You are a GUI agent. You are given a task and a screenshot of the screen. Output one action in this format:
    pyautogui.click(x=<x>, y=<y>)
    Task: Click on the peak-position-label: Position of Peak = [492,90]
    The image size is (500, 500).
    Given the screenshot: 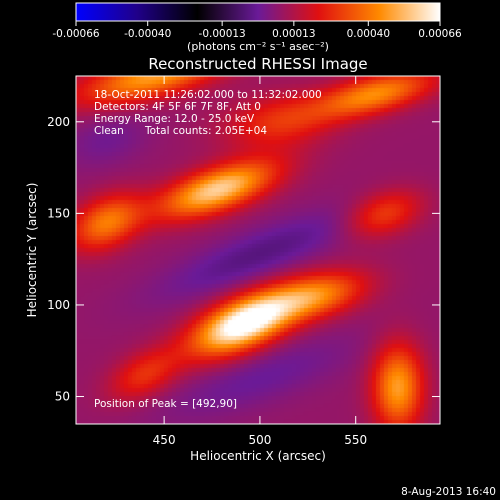 What is the action you would take?
    pyautogui.click(x=165, y=404)
    